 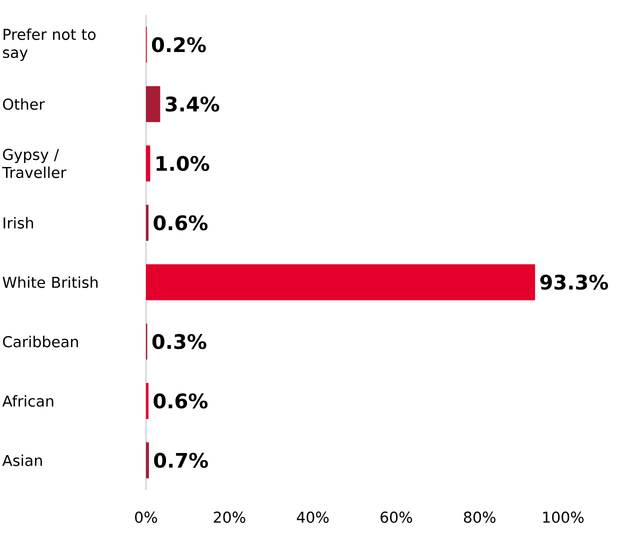 What do you see at coordinates (312, 517) in the screenshot?
I see `x-tick-label: 40%` at bounding box center [312, 517].